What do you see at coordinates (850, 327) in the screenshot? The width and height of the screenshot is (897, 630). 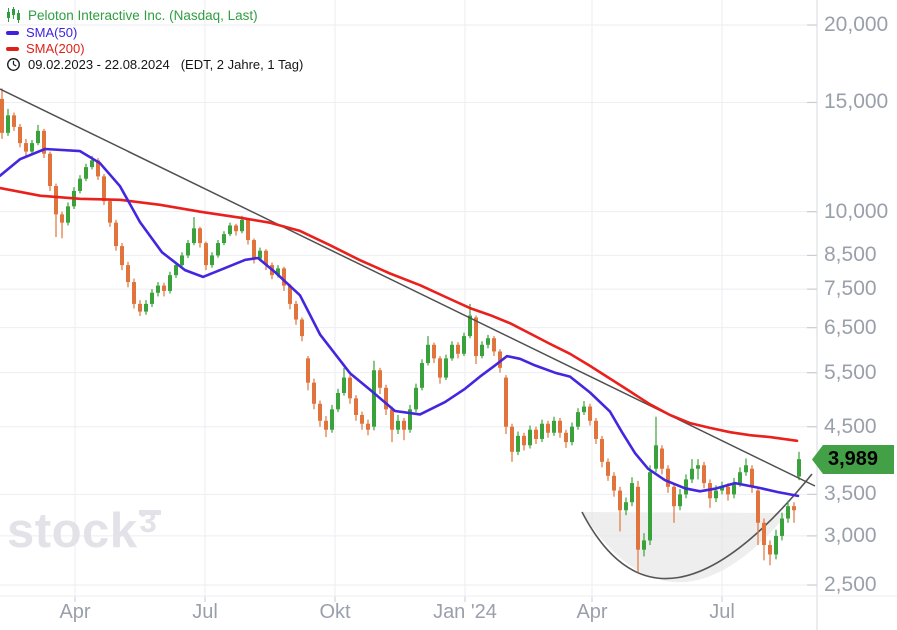 I see `y-axis-tick-label: 6,500` at bounding box center [850, 327].